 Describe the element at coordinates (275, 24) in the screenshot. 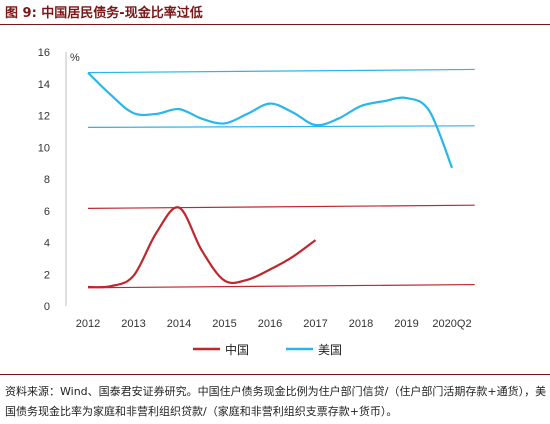

I see `title-rule` at that location.